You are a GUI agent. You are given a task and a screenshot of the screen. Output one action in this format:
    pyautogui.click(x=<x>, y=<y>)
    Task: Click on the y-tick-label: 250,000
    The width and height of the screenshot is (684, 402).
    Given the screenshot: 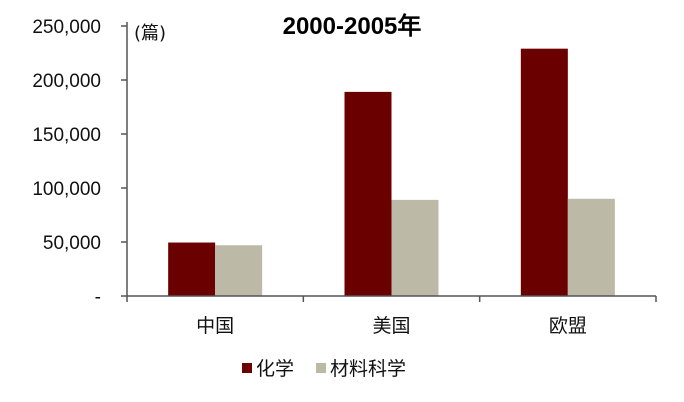 What is the action you would take?
    pyautogui.click(x=66, y=27)
    